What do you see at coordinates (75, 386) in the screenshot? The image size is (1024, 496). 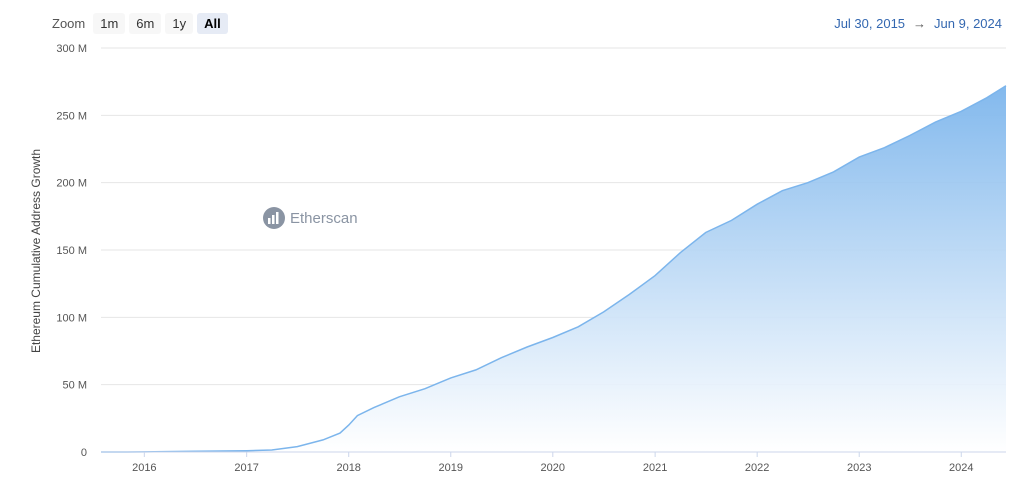 I see `y-tick-label: 50 M` at bounding box center [75, 386].